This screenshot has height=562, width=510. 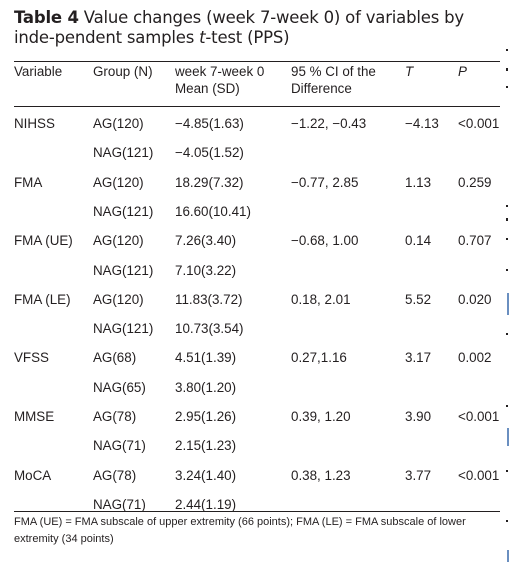 I want to click on cell-t: 3.90, so click(x=418, y=416).